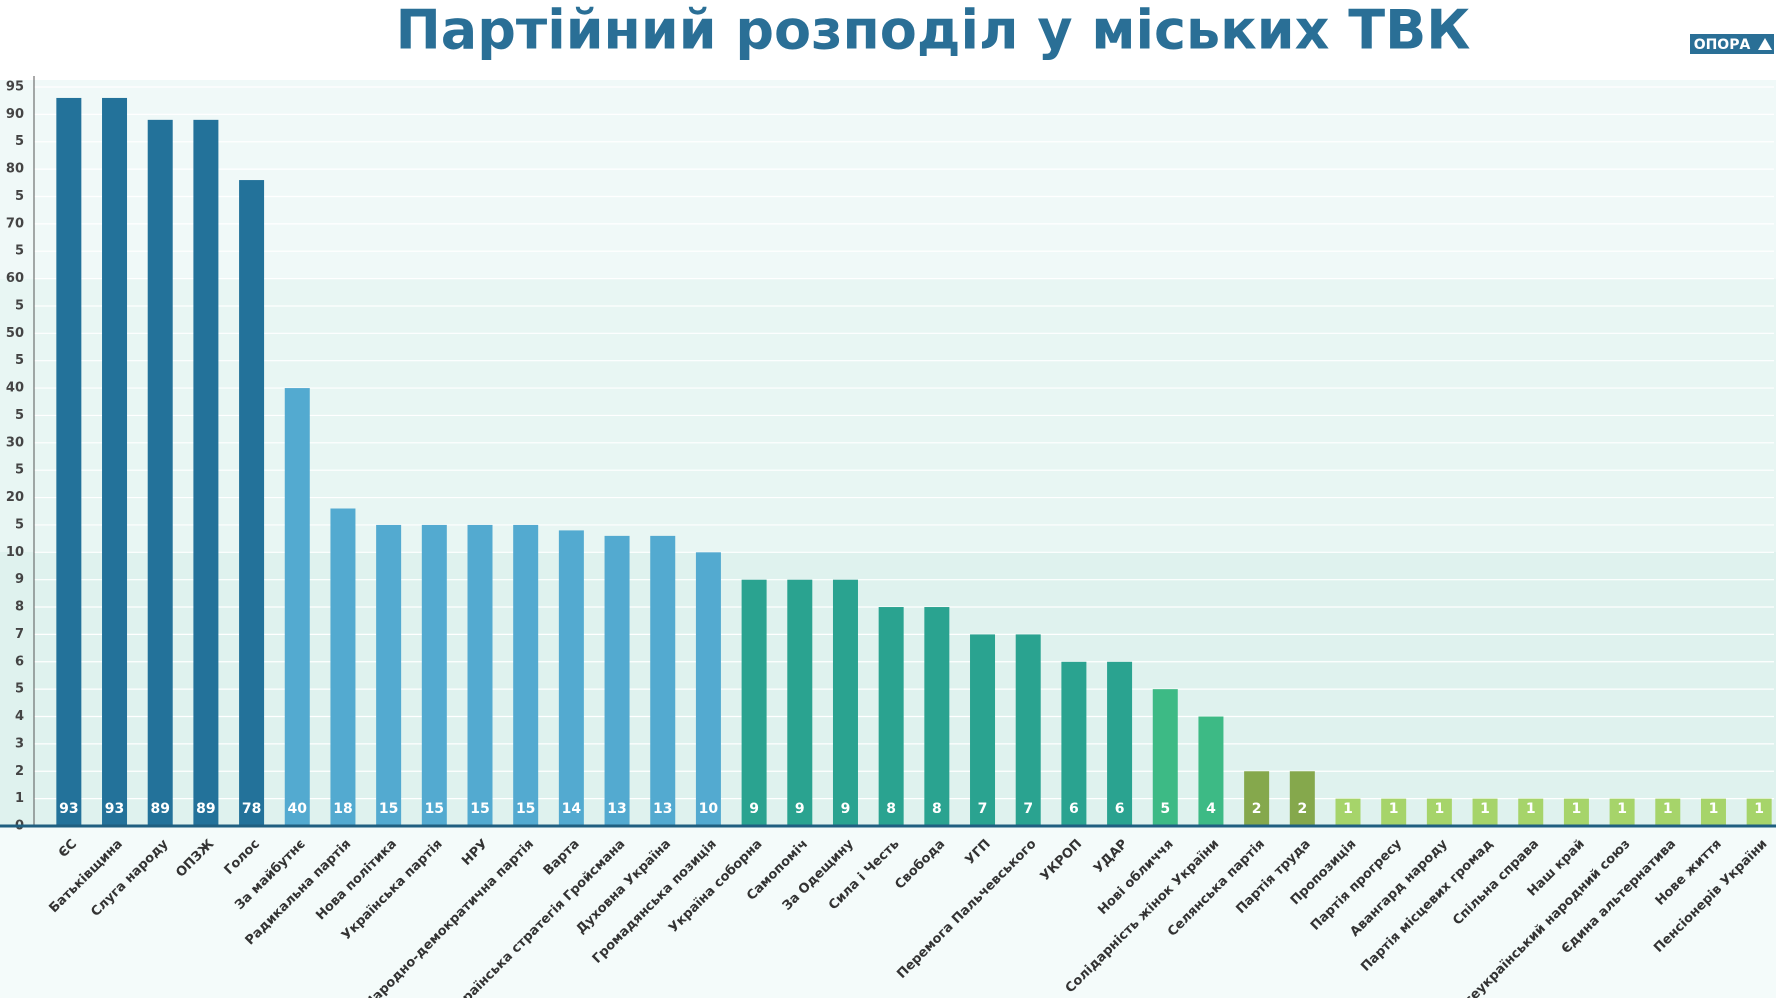  What do you see at coordinates (15, 114) in the screenshot?
I see `y-tick-label: 90` at bounding box center [15, 114].